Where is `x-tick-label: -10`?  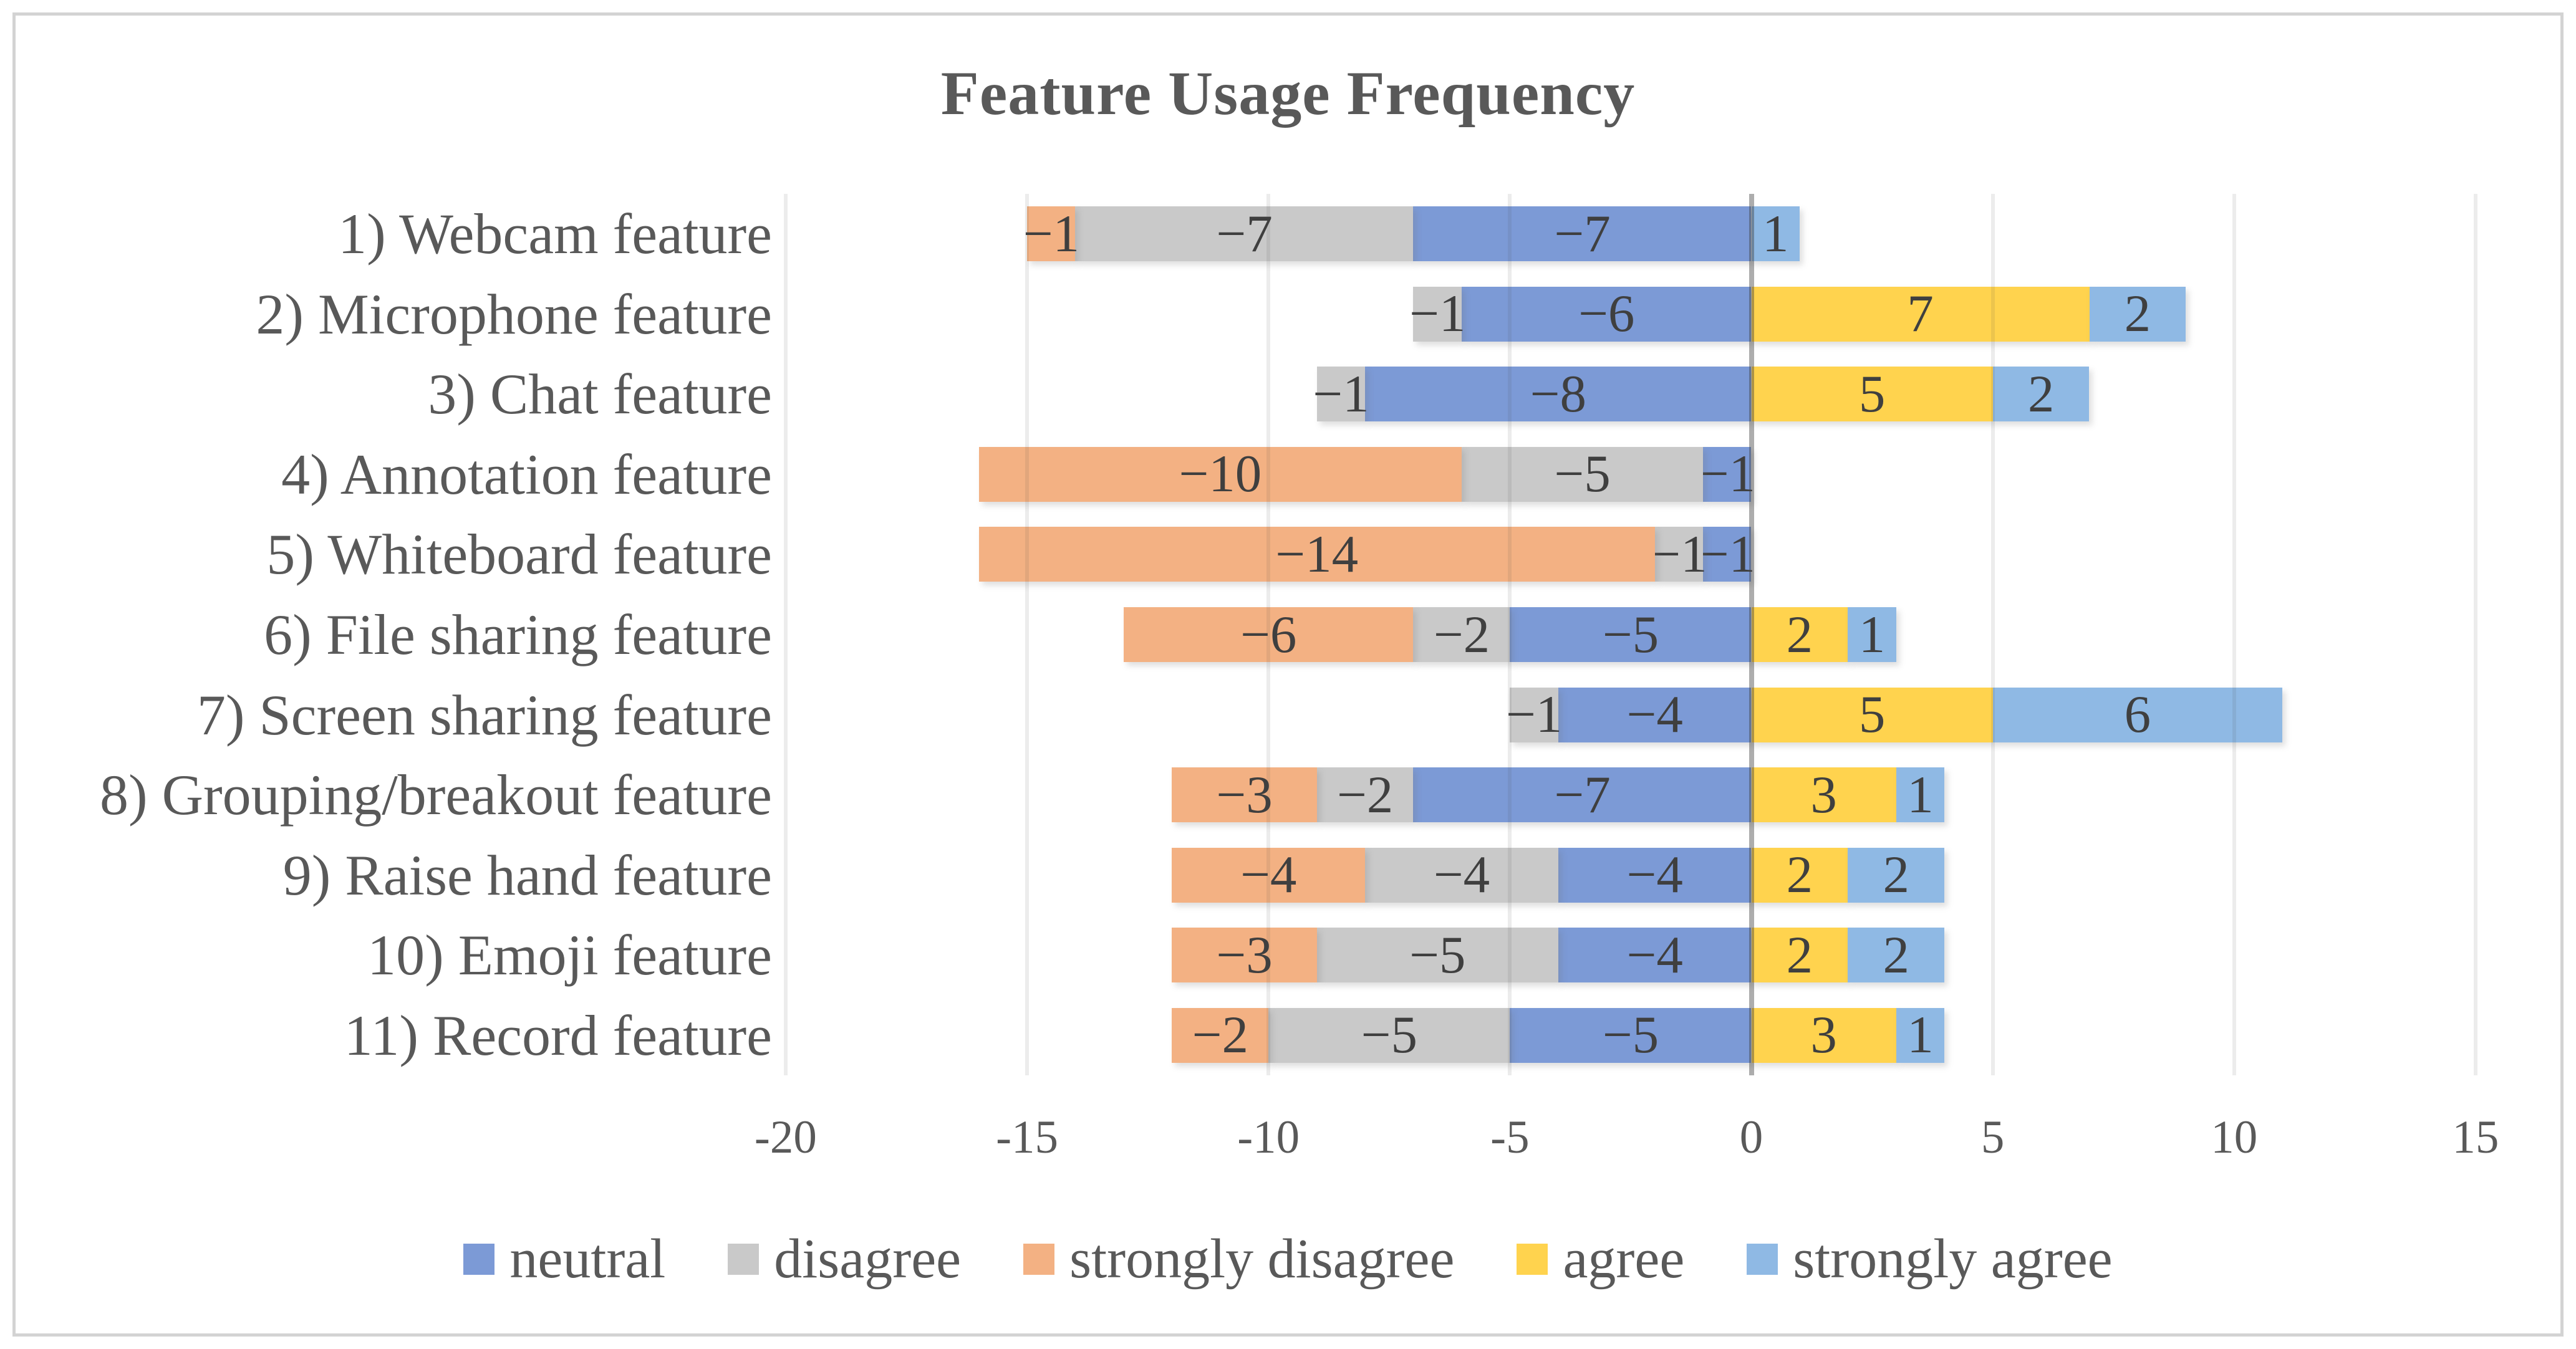 x-tick-label: -10 is located at coordinates (1268, 1137).